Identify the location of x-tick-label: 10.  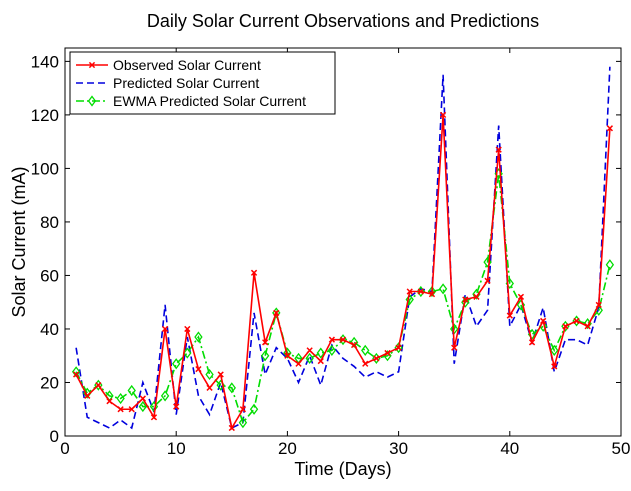
(176, 448).